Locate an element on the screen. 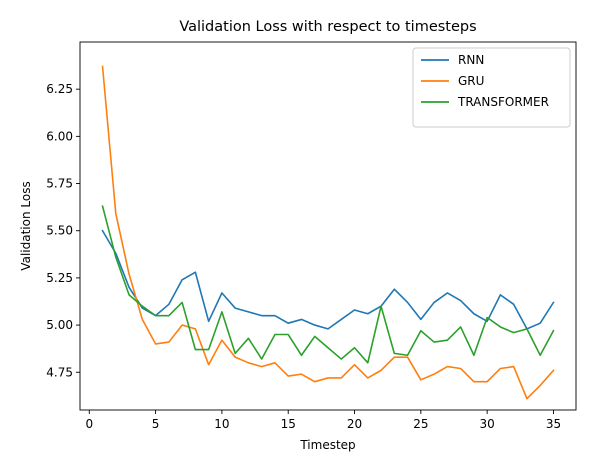  y-tick-label: 6.00 is located at coordinates (59, 136).